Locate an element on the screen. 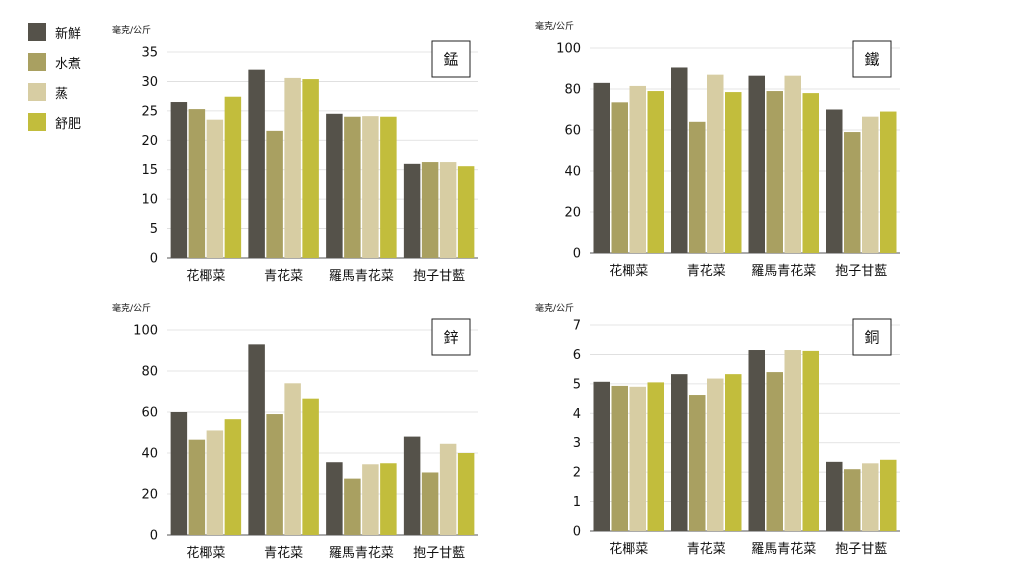  y-tick-label: 6 is located at coordinates (577, 355).